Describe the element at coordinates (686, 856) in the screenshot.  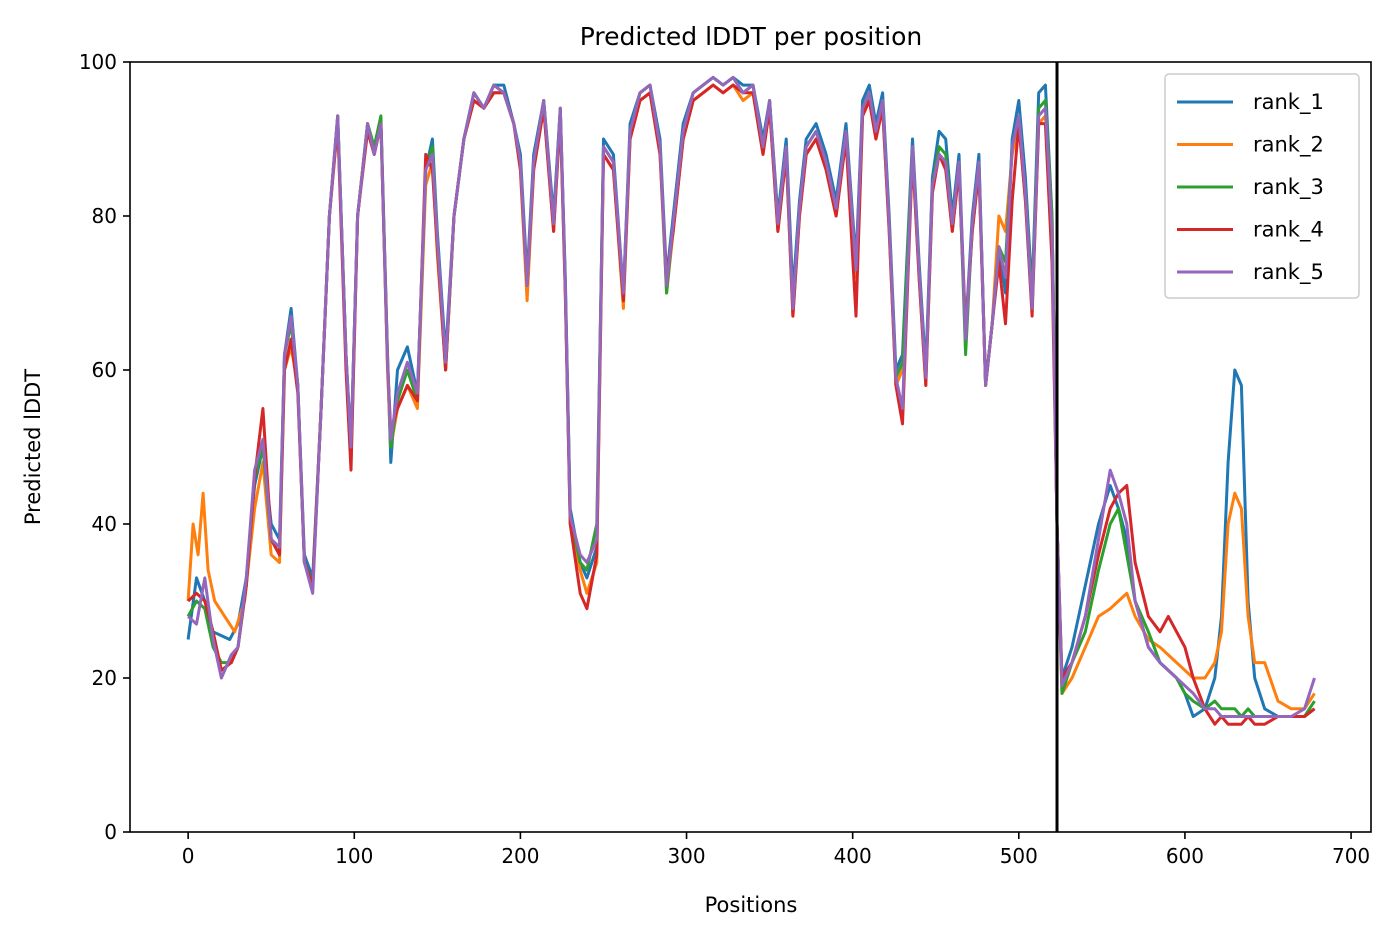
I see `x-tick-label: 300` at that location.